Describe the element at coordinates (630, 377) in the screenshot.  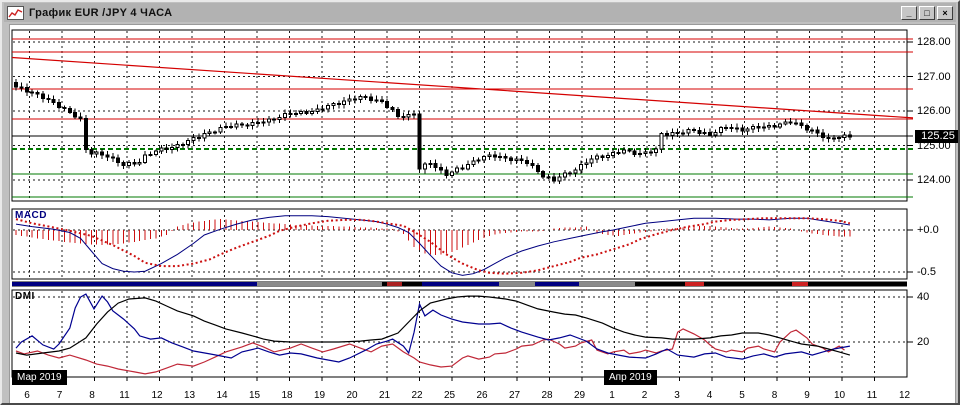
I see `month-marker: Апр 2019` at that location.